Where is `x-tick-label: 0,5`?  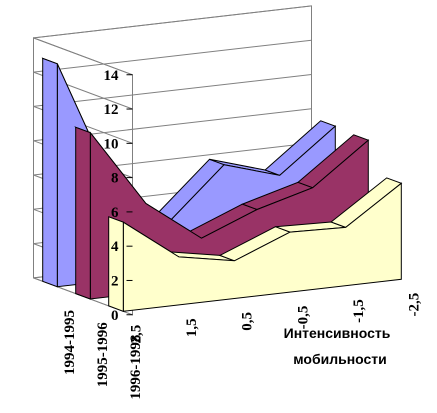 x-tick-label: 0,5 is located at coordinates (248, 321).